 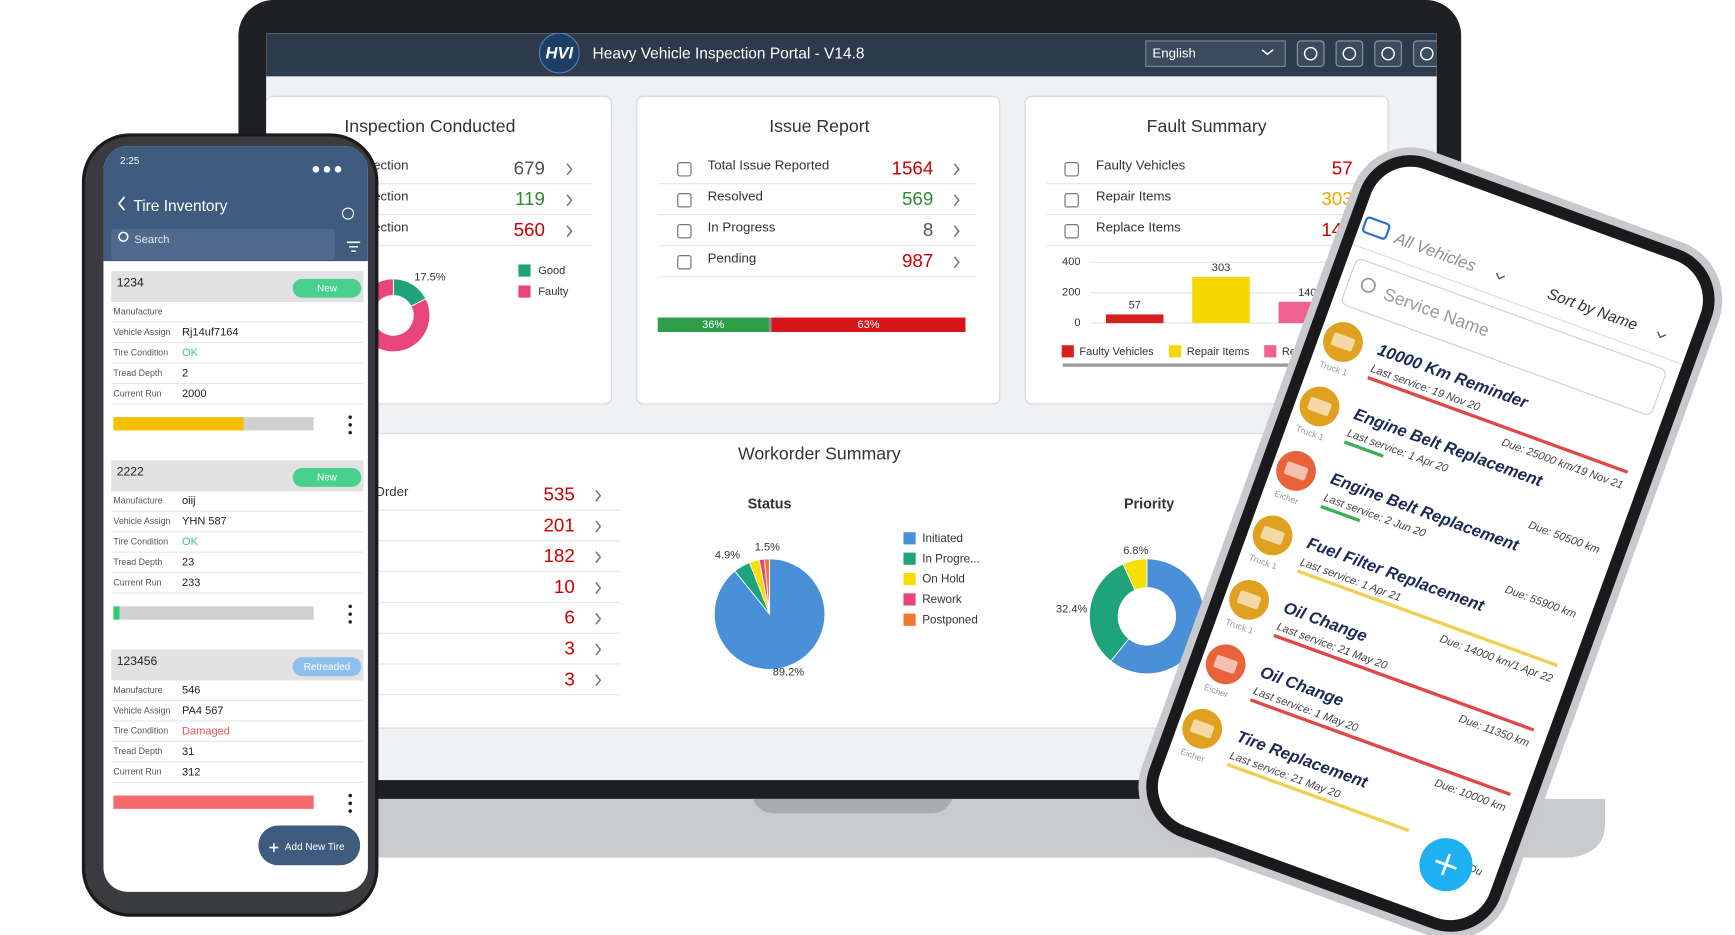 I want to click on language: English, so click(x=1174, y=53).